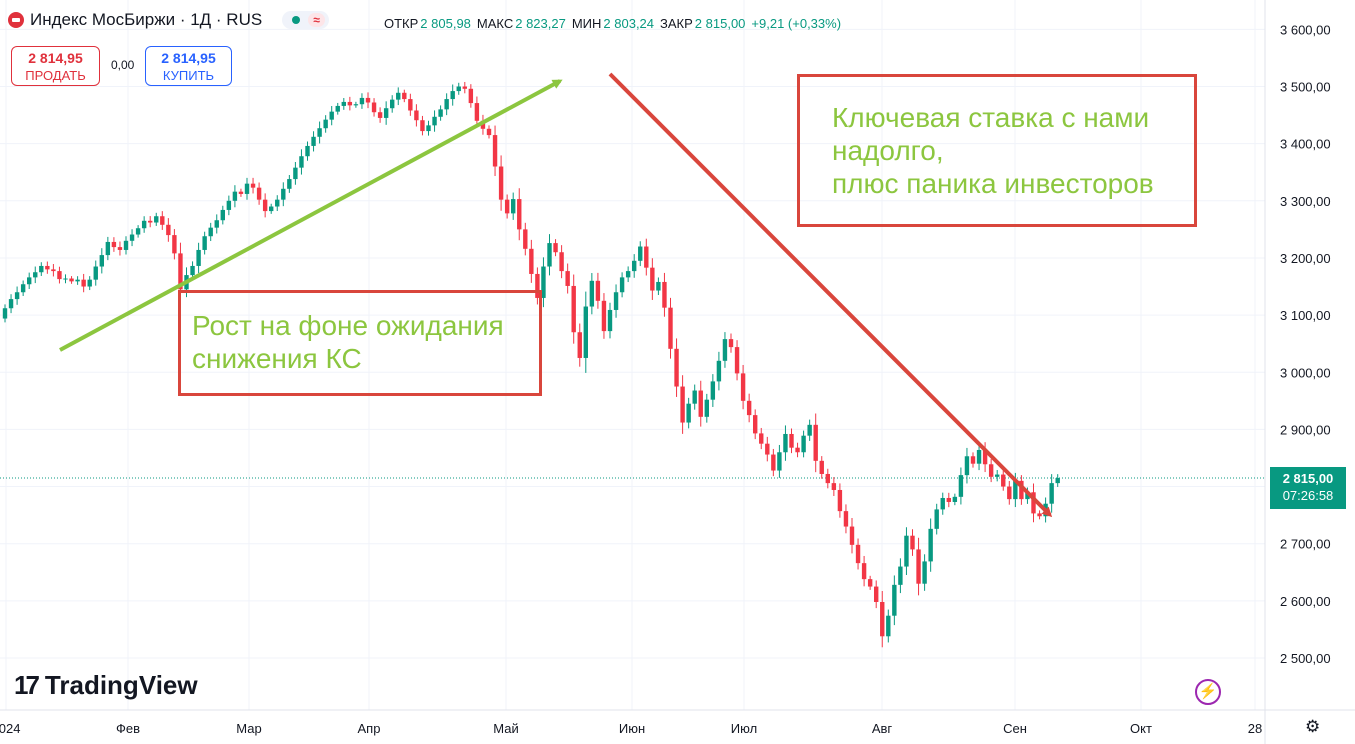 Image resolution: width=1355 pixels, height=744 pixels. I want to click on tradingview-mark-icon: 17, so click(27, 685).